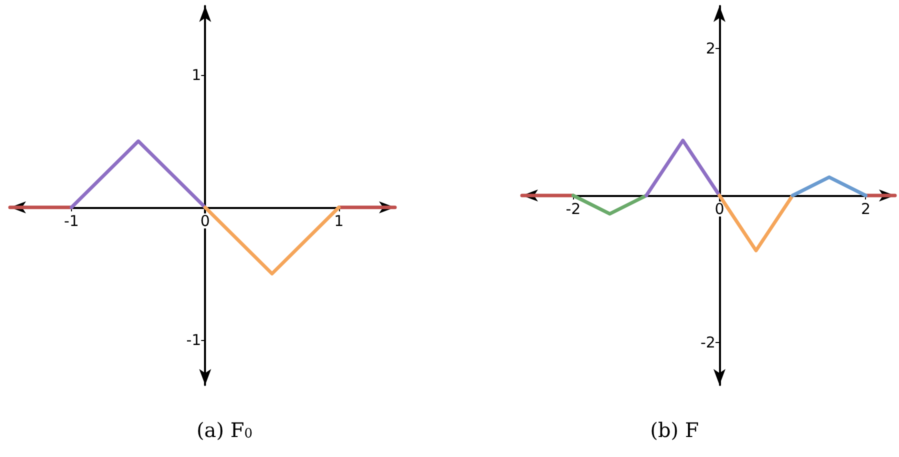 The height and width of the screenshot is (457, 899). Describe the element at coordinates (71, 221) in the screenshot. I see `x-tick-label: -1` at that location.